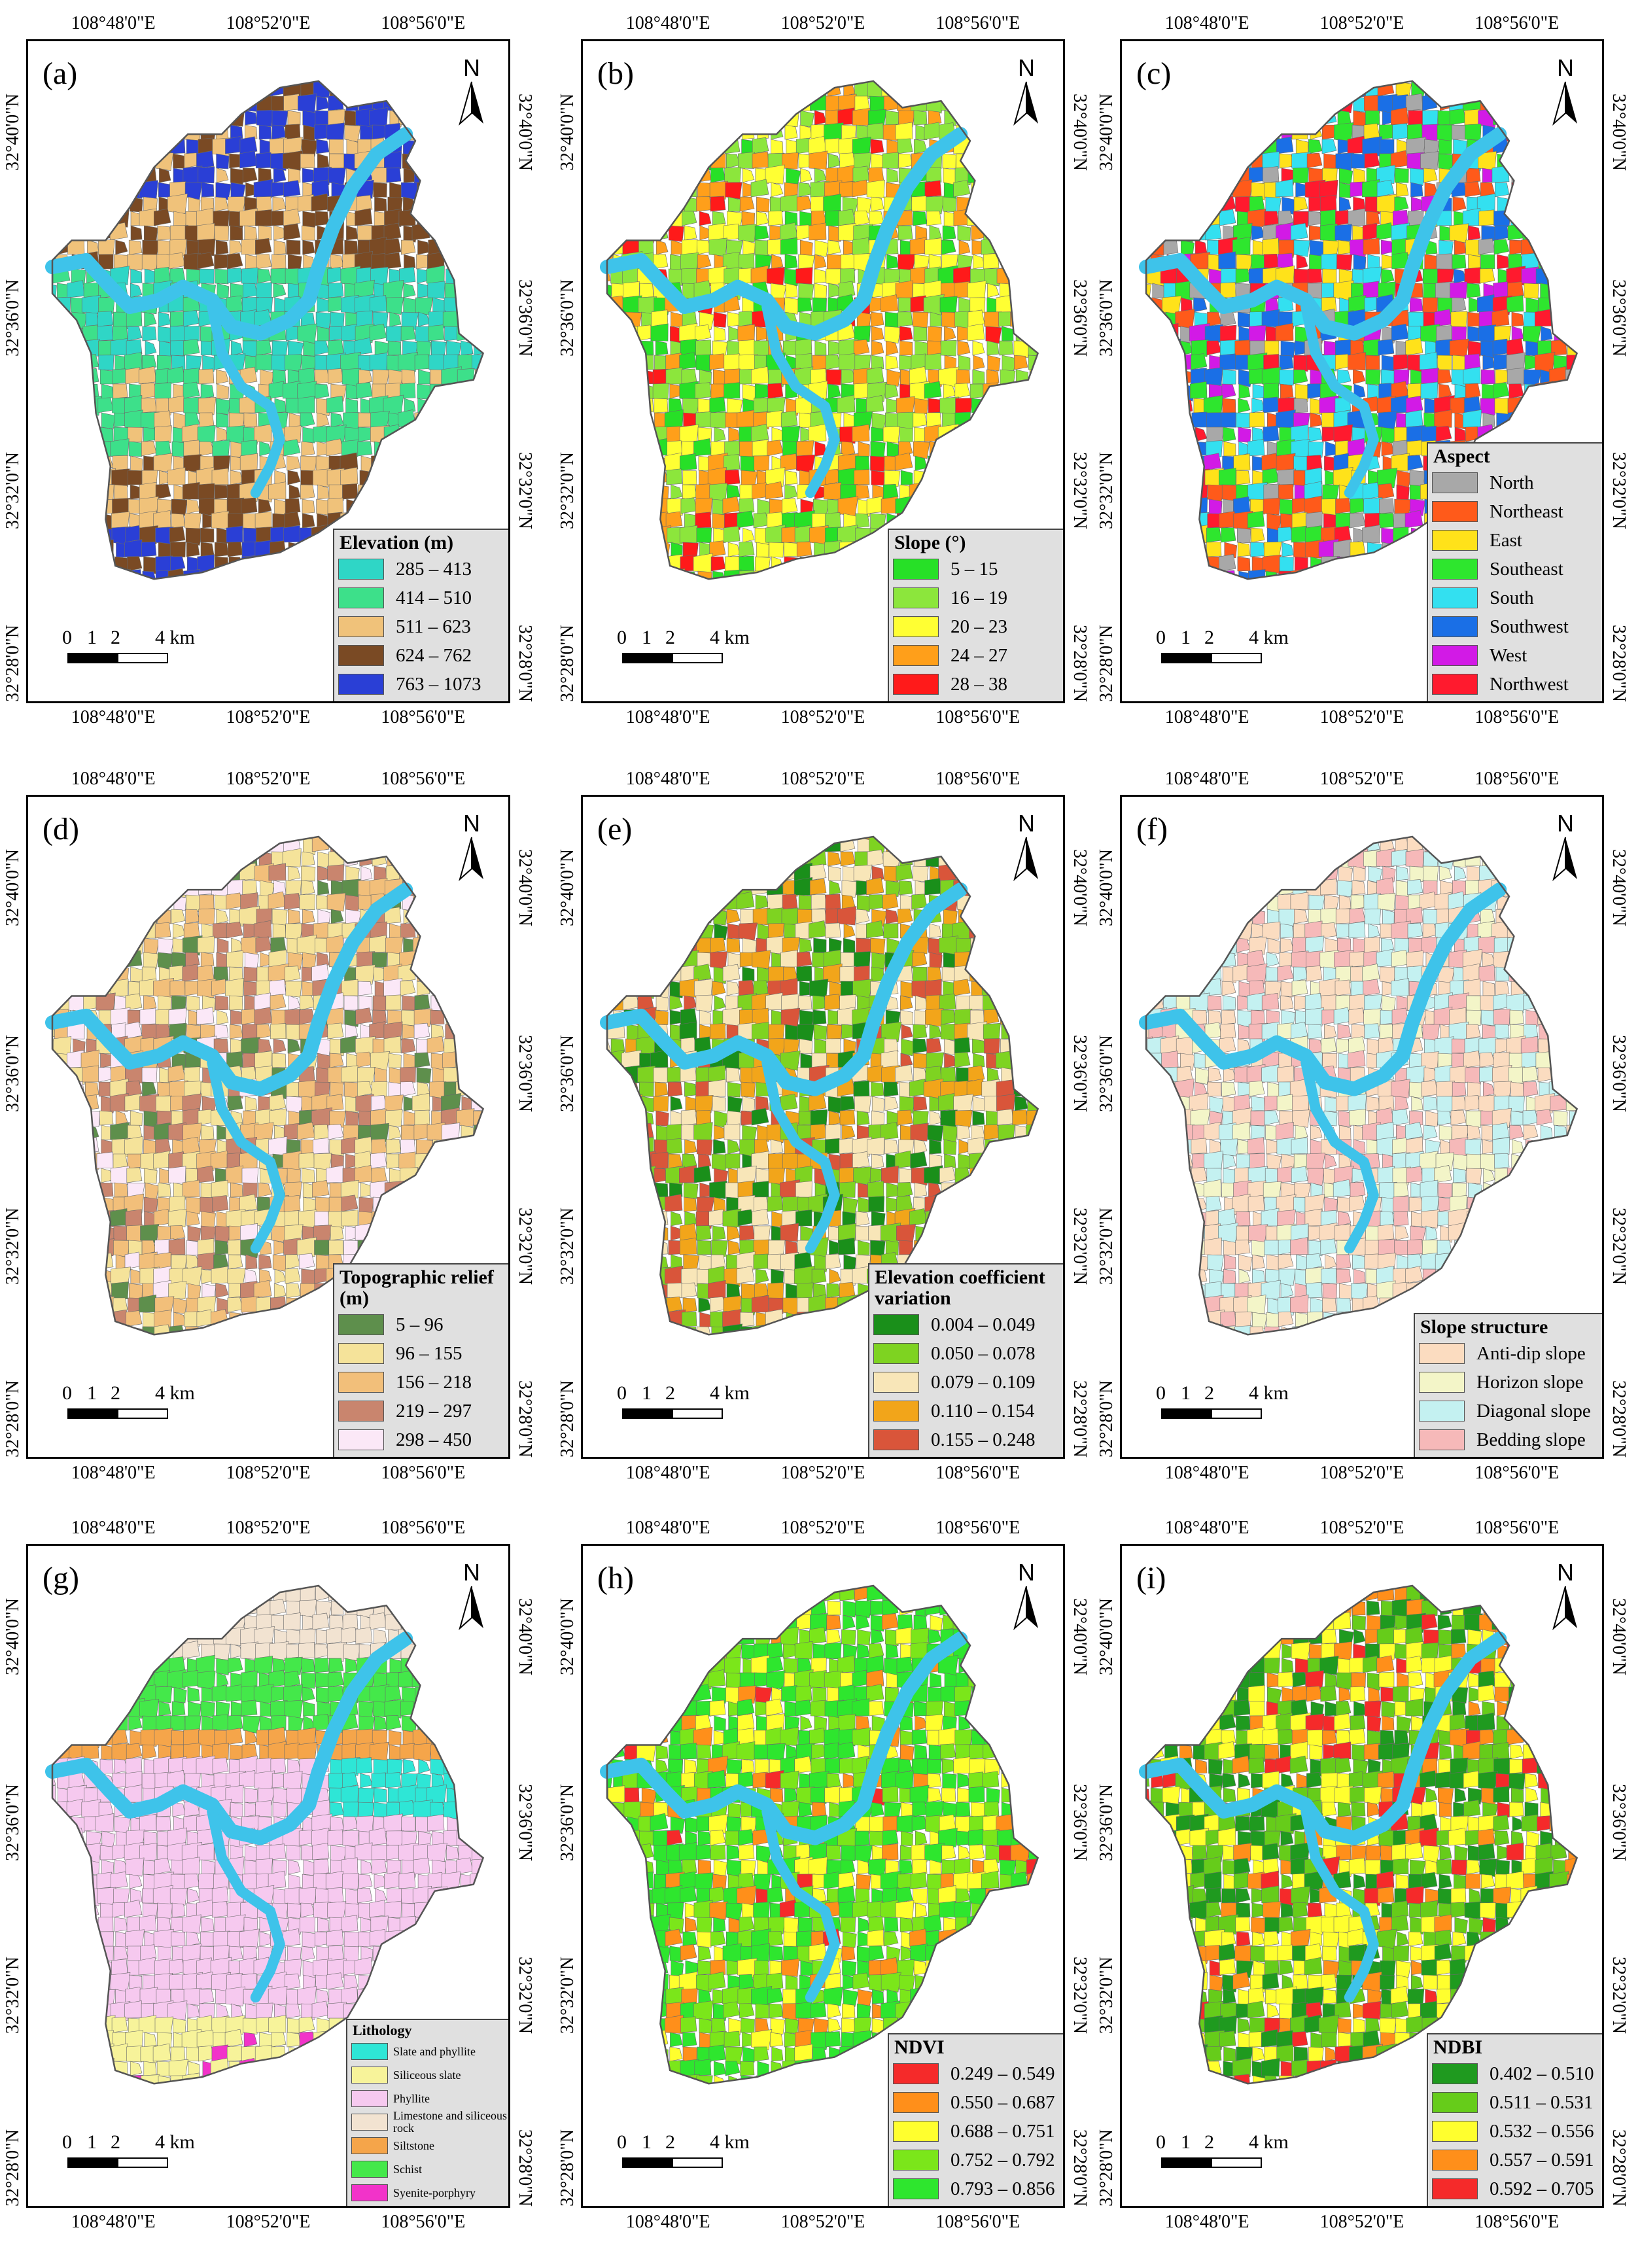 This screenshot has width=1640, height=2268. Describe the element at coordinates (433, 626) in the screenshot. I see `legend-label: 511 – 623` at that location.